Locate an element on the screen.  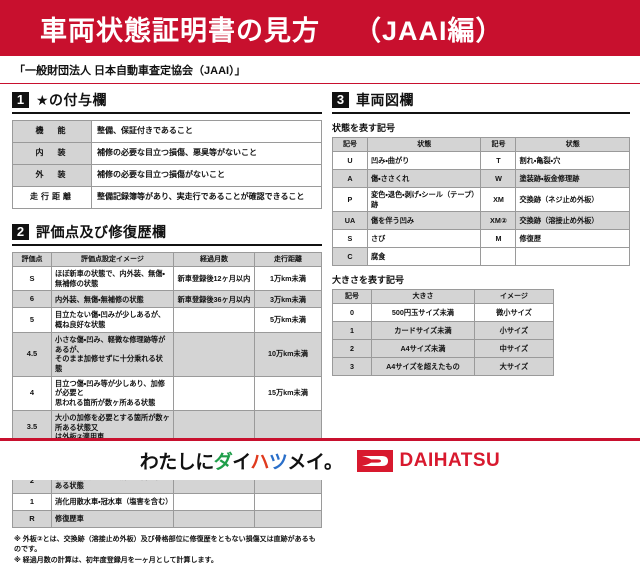
table-row: 走行距離 整備記録簿等があり、実走行であることが確認できること is located at coordinates (167, 197).